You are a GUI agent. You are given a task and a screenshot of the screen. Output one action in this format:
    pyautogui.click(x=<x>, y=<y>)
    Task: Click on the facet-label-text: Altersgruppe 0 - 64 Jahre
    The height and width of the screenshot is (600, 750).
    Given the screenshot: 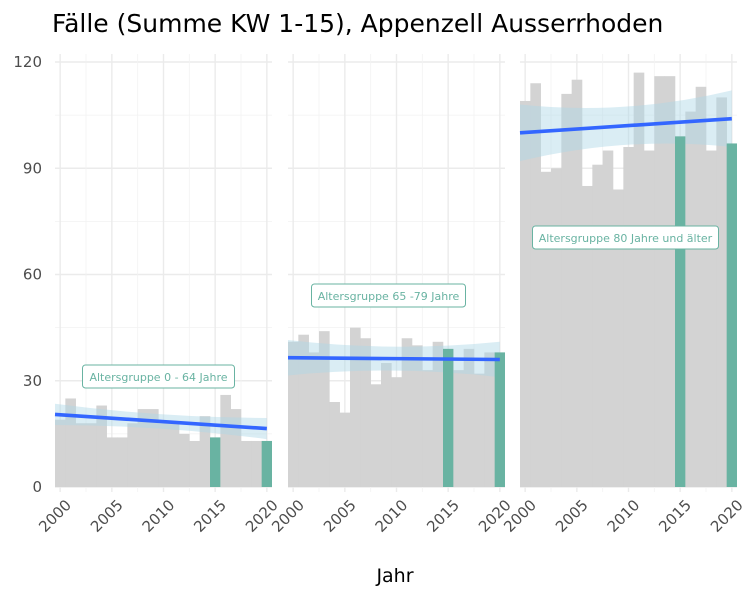 What is the action you would take?
    pyautogui.click(x=158, y=377)
    